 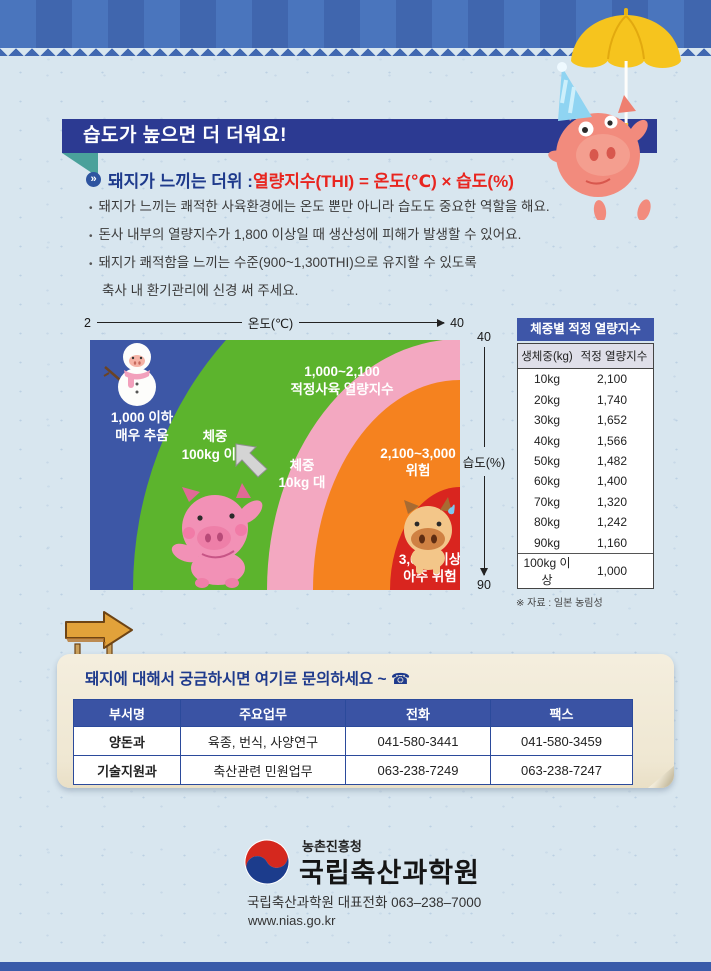 What do you see at coordinates (599, 141) in the screenshot?
I see `party-pig-illustration` at bounding box center [599, 141].